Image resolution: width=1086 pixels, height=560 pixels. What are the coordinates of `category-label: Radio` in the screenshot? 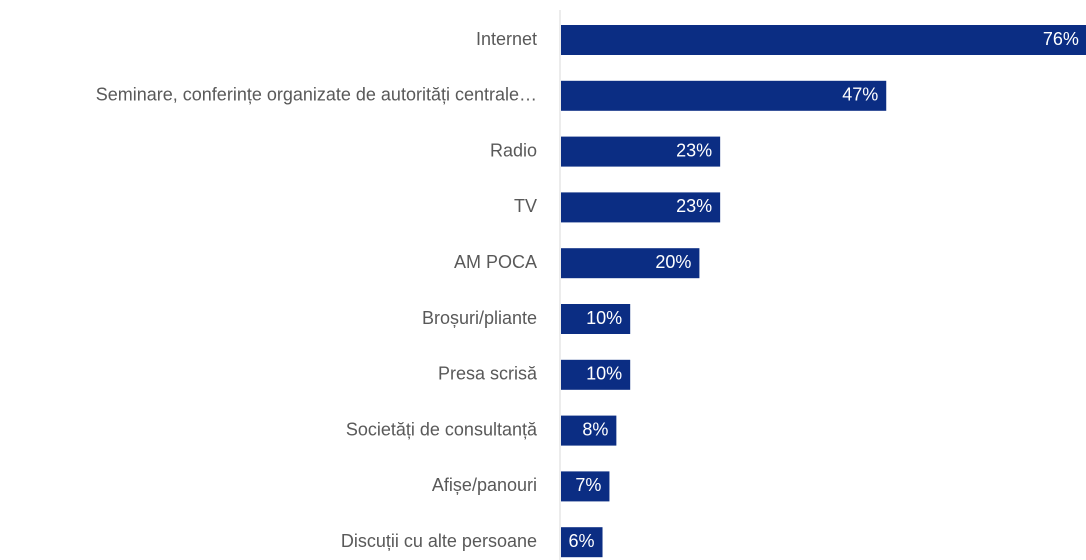 It's located at (513, 150).